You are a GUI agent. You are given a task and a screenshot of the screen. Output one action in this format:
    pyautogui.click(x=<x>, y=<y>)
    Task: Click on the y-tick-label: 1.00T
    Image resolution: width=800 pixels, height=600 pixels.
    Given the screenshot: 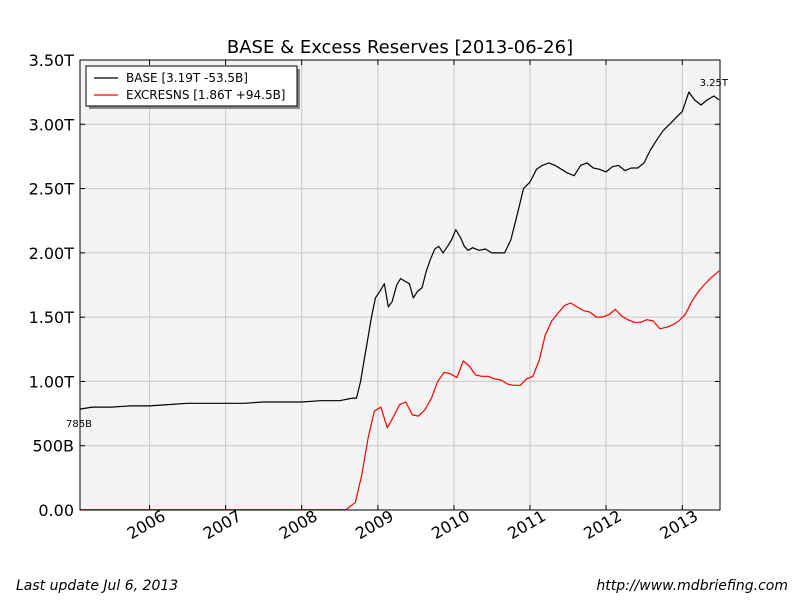 What is the action you would take?
    pyautogui.click(x=52, y=381)
    